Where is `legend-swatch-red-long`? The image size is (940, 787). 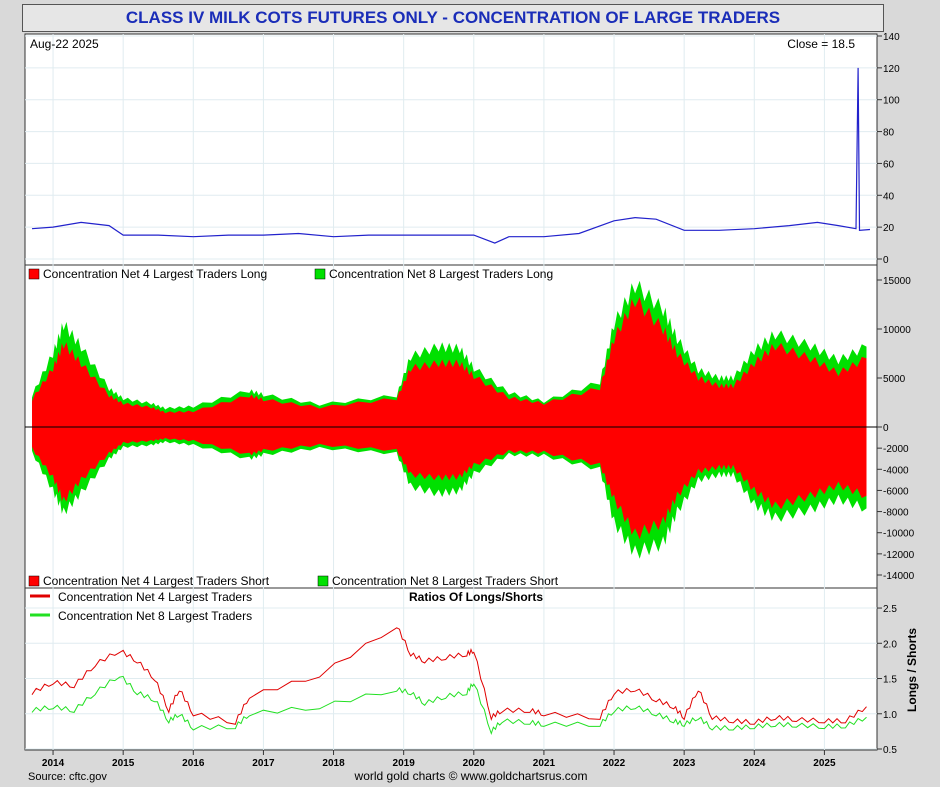
legend-swatch-red-long is located at coordinates (34, 274).